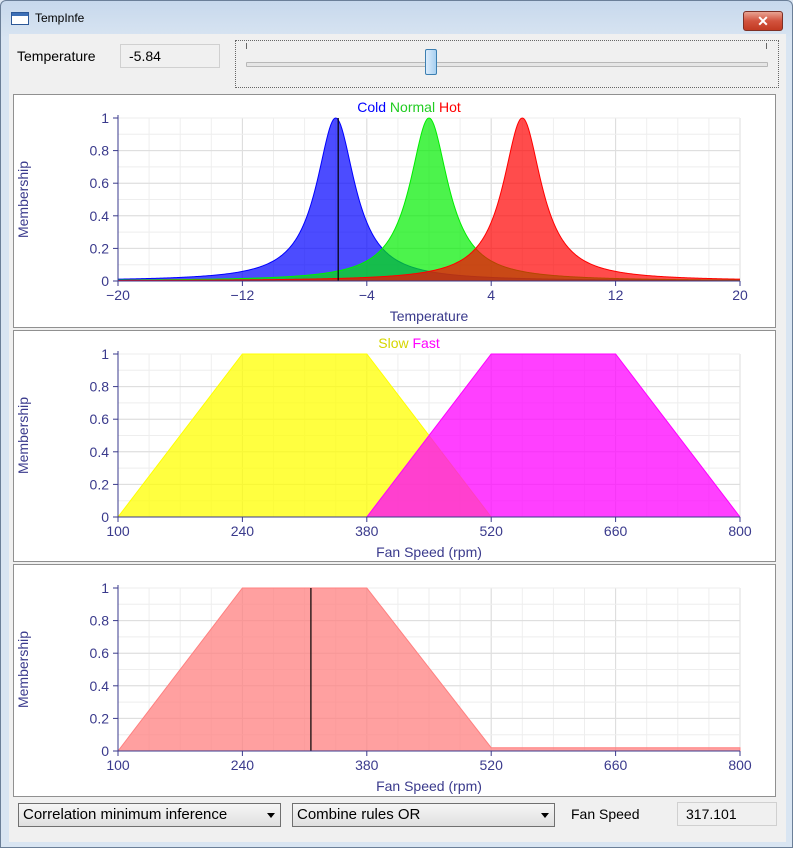 This screenshot has height=848, width=793. What do you see at coordinates (125, 814) in the screenshot?
I see `inference-method-value: Correlation minimum inference` at bounding box center [125, 814].